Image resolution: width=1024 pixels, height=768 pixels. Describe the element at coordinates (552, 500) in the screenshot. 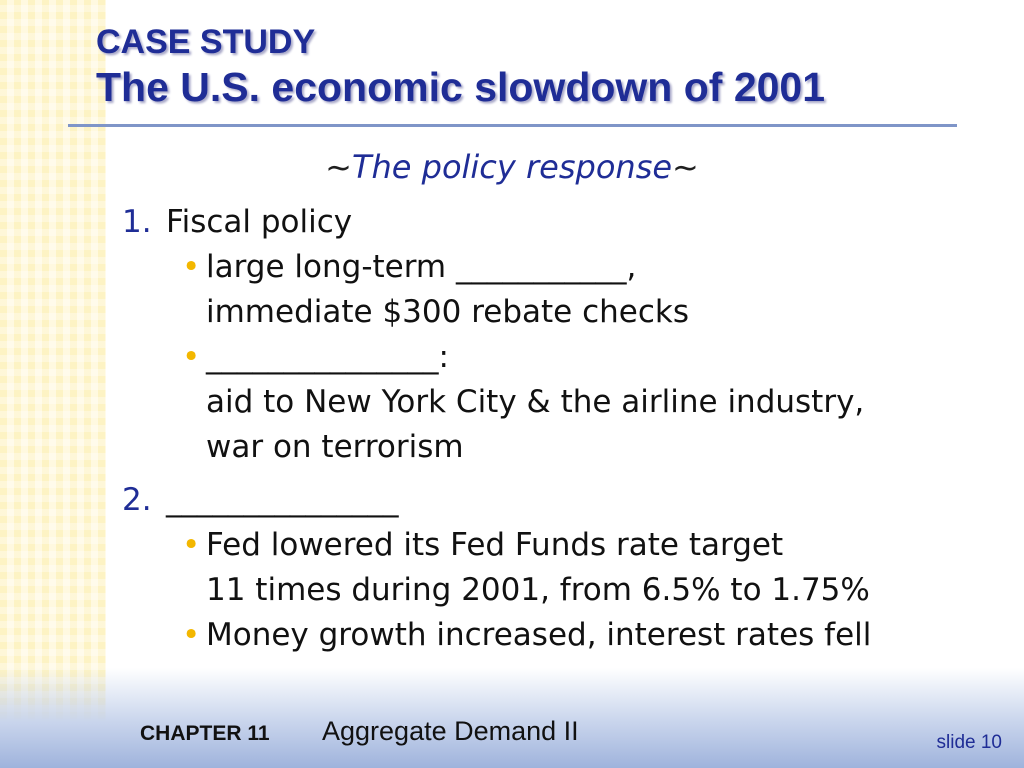

I see `numbered-item-blank: 2. _______________` at that location.